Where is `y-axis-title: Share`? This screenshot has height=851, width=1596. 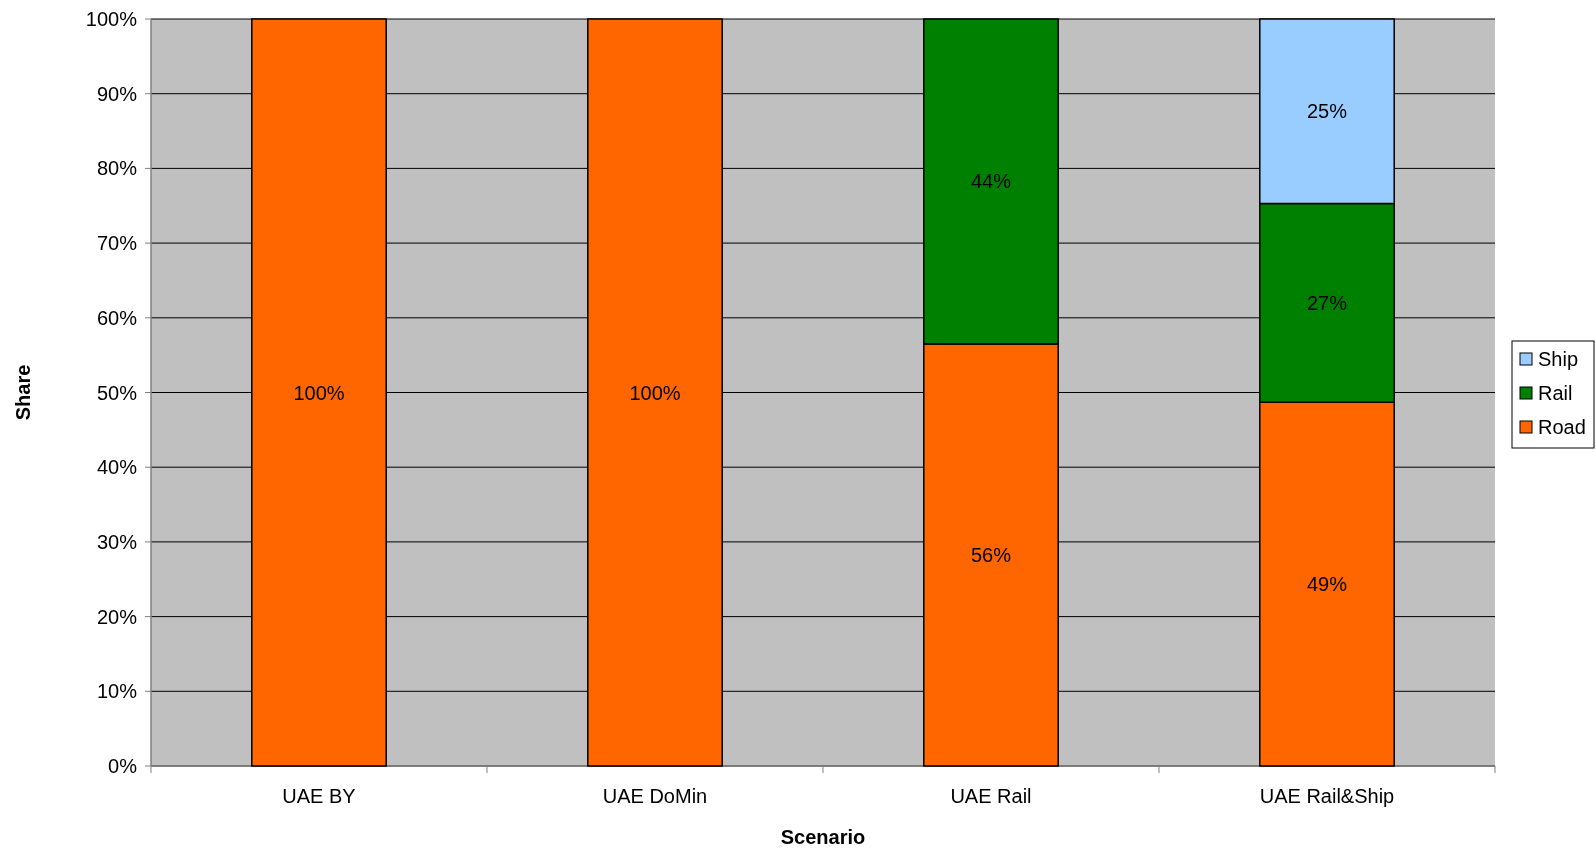
y-axis-title: Share is located at coordinates (23, 392).